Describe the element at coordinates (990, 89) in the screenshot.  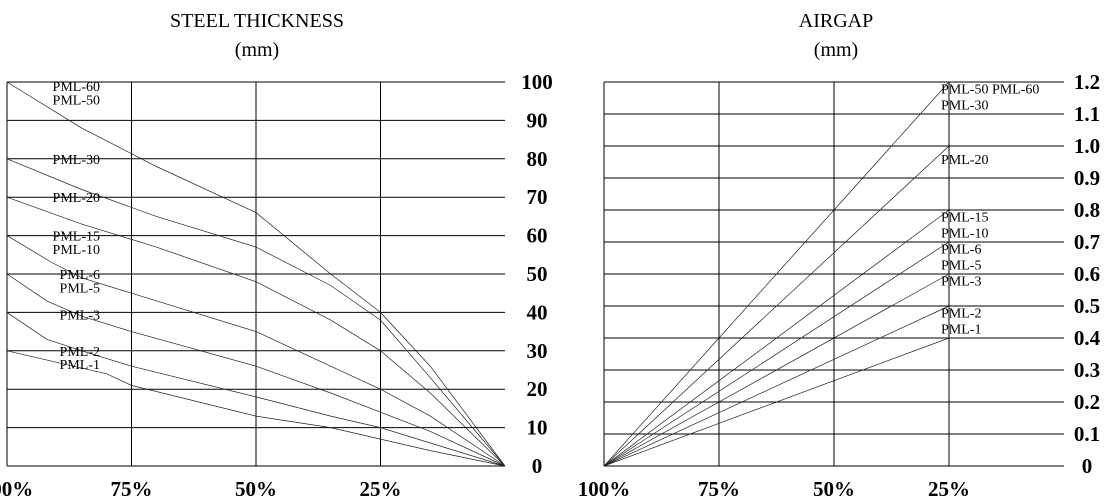
I see `series-label: PML-50 PML-60` at that location.